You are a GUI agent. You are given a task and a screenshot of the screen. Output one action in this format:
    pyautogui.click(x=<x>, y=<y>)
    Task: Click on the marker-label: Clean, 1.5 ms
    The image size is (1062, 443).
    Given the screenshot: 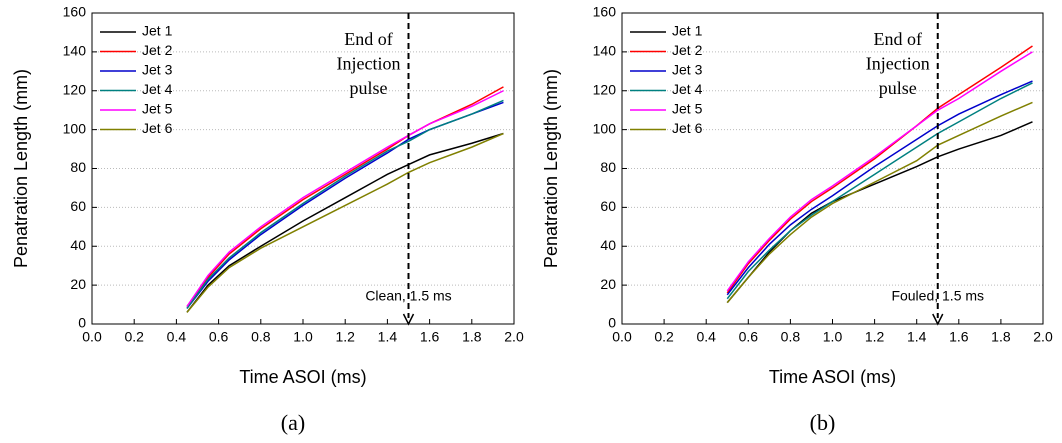 What is the action you would take?
    pyautogui.click(x=408, y=296)
    